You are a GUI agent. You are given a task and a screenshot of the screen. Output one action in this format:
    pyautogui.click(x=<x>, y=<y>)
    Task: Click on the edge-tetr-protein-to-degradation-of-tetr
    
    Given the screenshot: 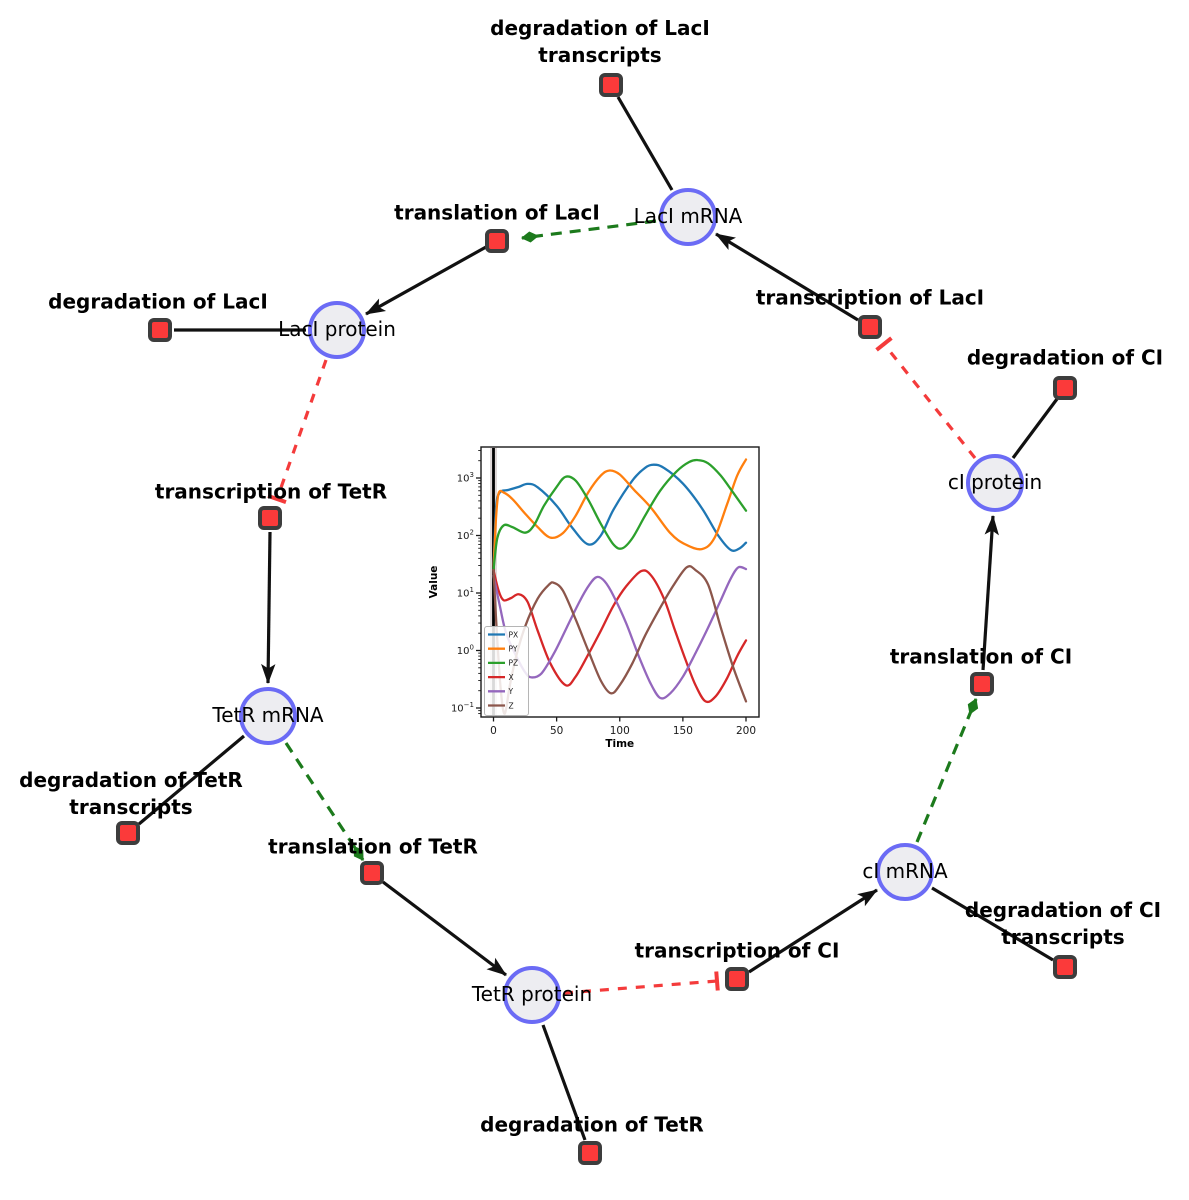 What is the action you would take?
    pyautogui.click(x=564, y=1082)
    